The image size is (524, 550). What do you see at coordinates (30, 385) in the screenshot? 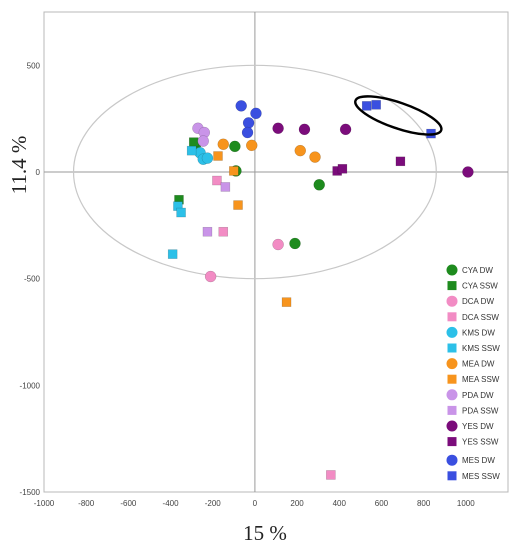
I see `y-tick-label: -1000` at bounding box center [30, 385].